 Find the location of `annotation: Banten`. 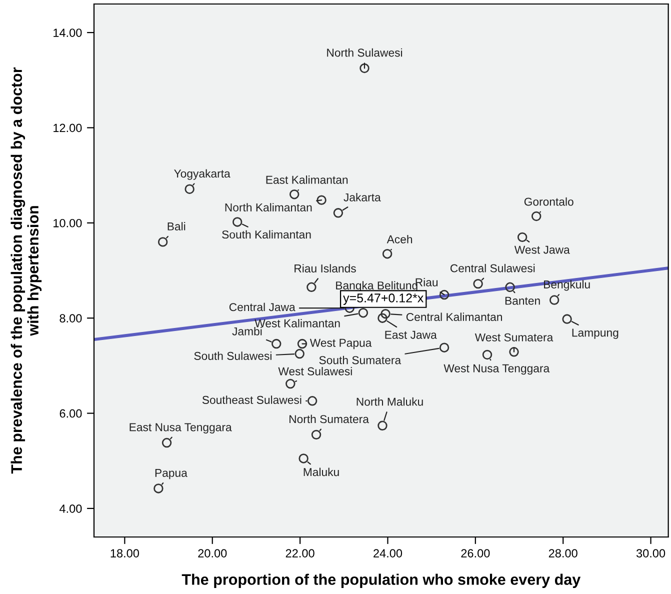

annotation: Banten is located at coordinates (522, 300).